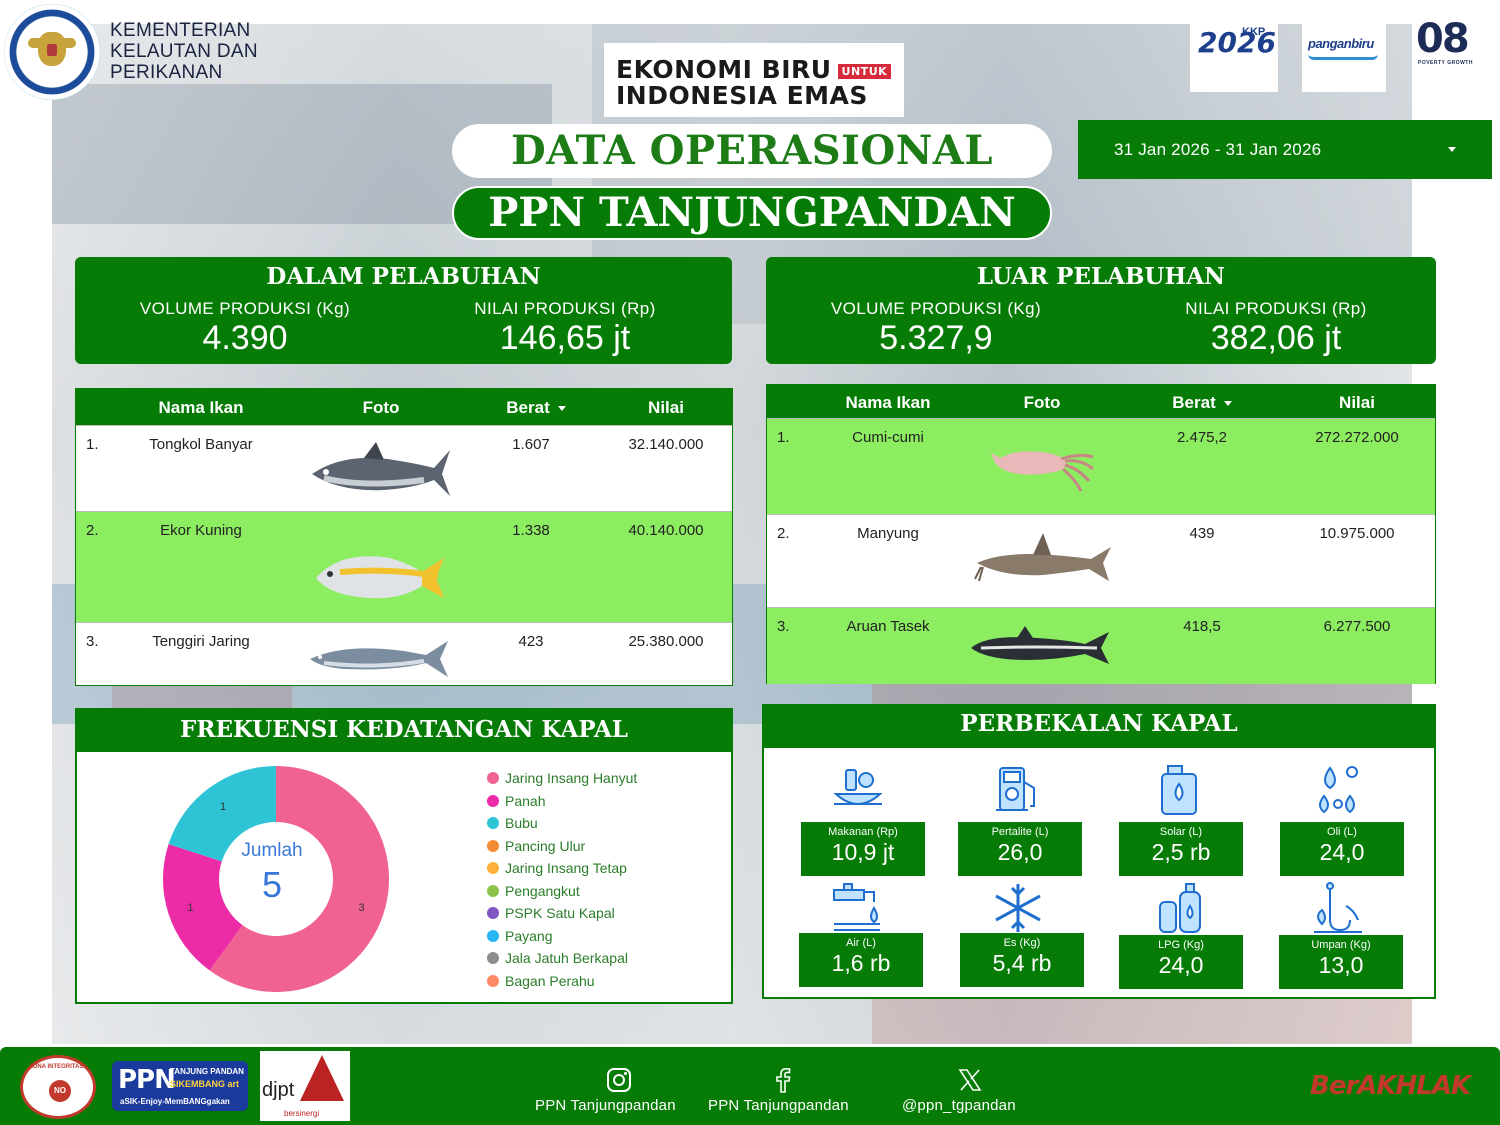 The image size is (1500, 1125). Describe the element at coordinates (1341, 962) in the screenshot. I see `umpan-tile: Umpan (Kg) 13,0` at that location.